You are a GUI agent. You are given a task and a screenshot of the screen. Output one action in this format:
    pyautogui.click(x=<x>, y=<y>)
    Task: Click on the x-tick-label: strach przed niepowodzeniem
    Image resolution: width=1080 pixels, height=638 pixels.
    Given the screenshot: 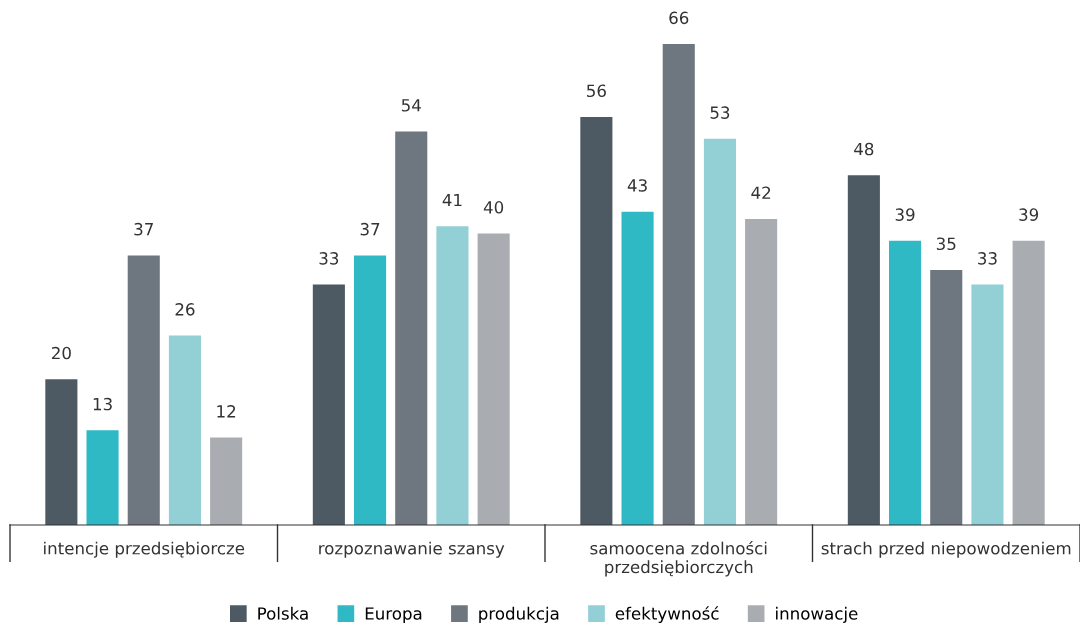 What is the action you would take?
    pyautogui.click(x=946, y=549)
    